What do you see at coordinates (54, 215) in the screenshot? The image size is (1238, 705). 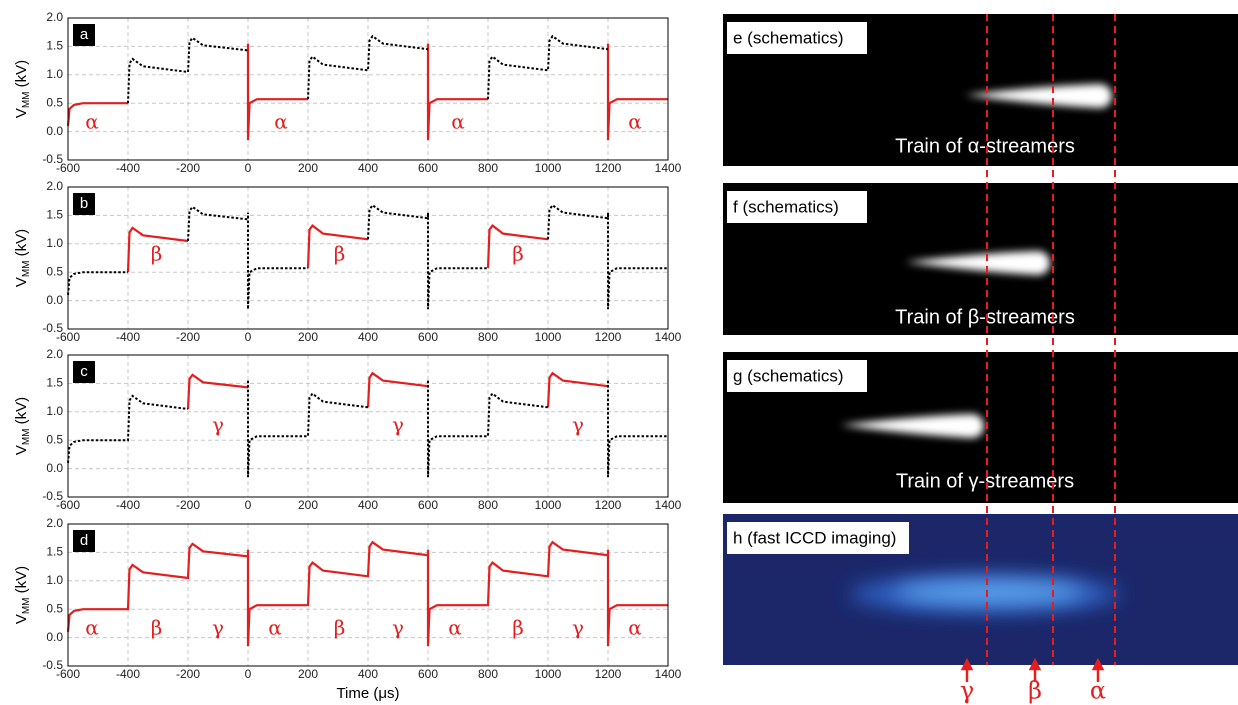 I see `y-tick-label: 1.5` at bounding box center [54, 215].